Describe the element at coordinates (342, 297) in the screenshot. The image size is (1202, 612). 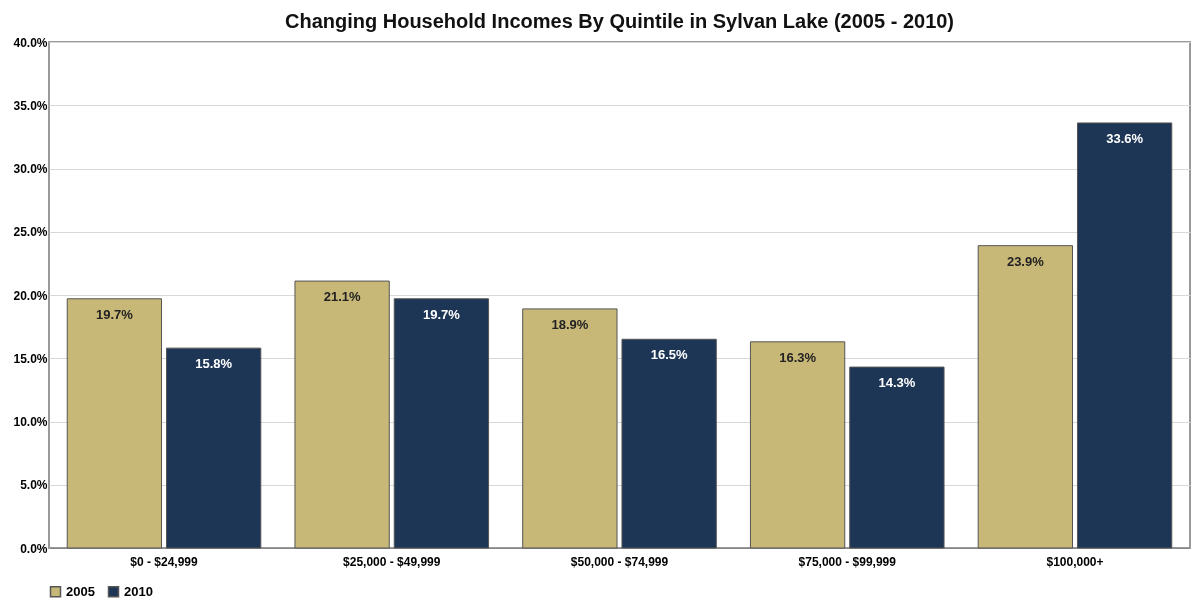
I see `data-label: 21.1%` at that location.